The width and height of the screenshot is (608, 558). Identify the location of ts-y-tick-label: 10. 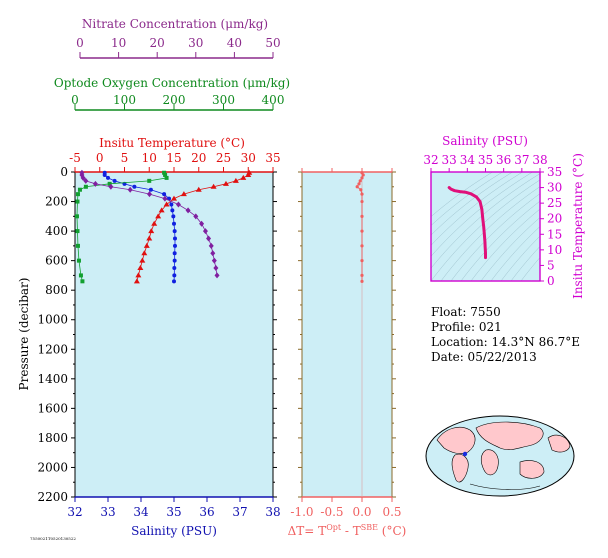
(554, 250).